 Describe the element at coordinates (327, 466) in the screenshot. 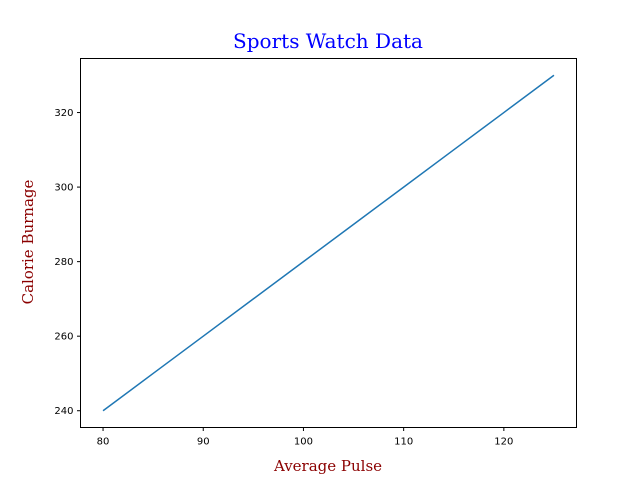

I see `x-axis-label: Average Pulse` at that location.